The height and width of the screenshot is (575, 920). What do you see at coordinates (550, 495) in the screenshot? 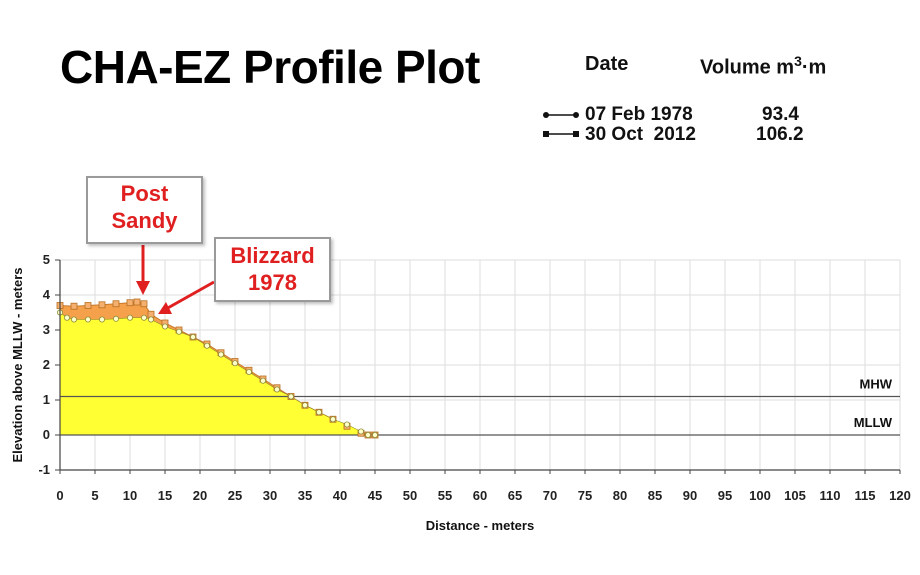
I see `x-tick-label: 70` at bounding box center [550, 495].